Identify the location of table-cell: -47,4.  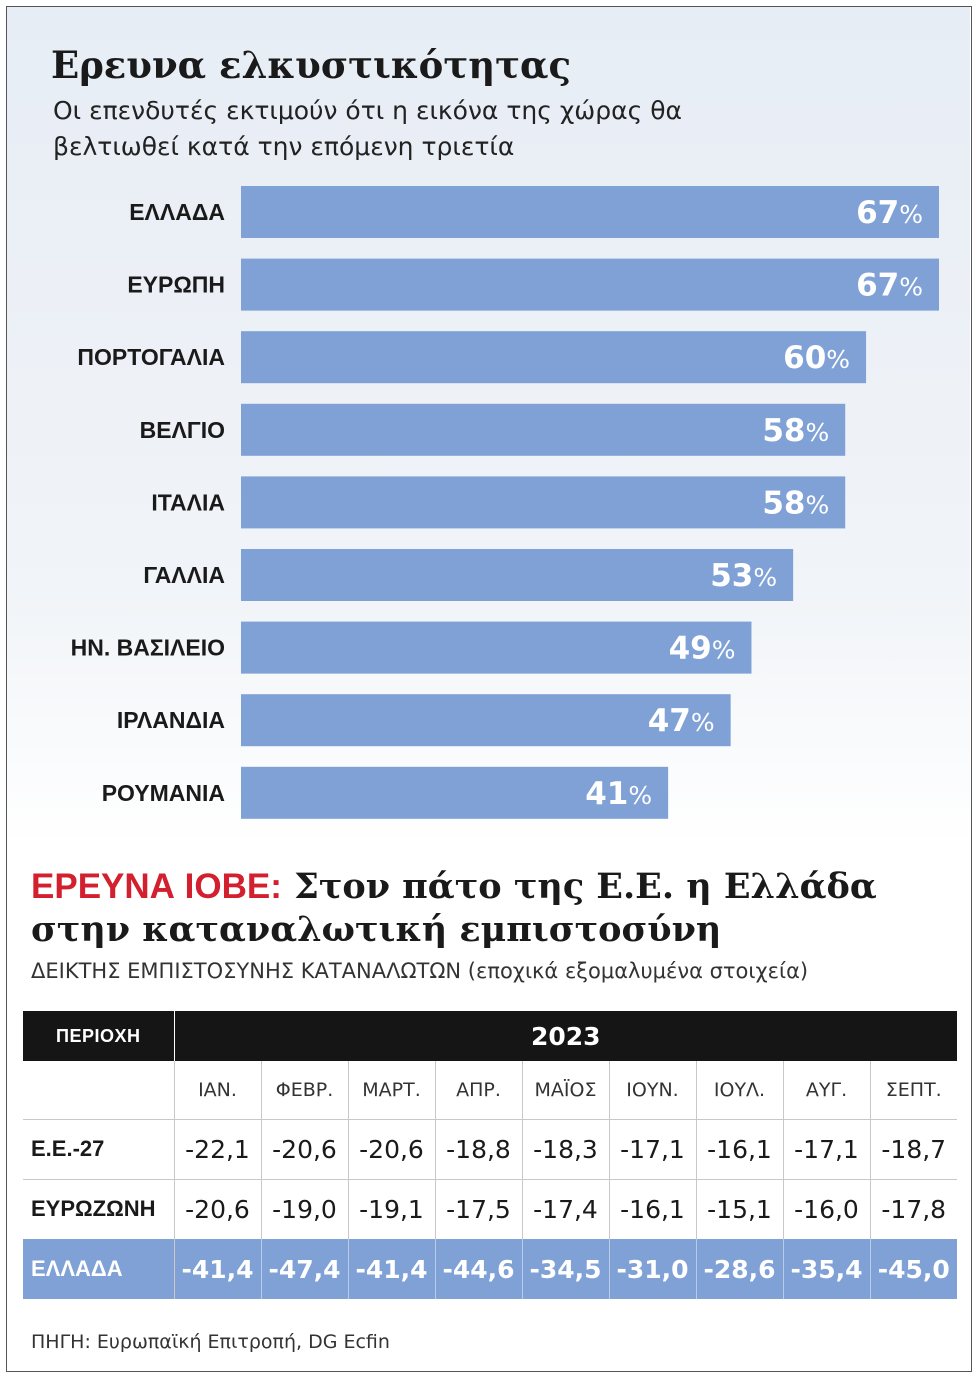
(305, 1269).